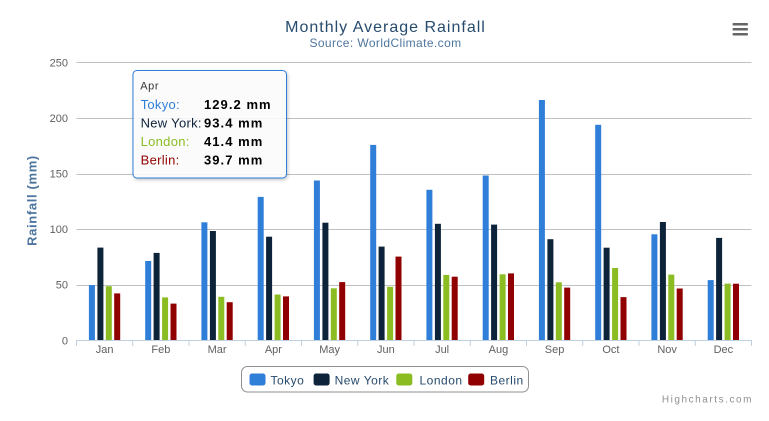 This screenshot has height=421, width=769. What do you see at coordinates (160, 104) in the screenshot?
I see `svg-text: Tokyo:` at bounding box center [160, 104].